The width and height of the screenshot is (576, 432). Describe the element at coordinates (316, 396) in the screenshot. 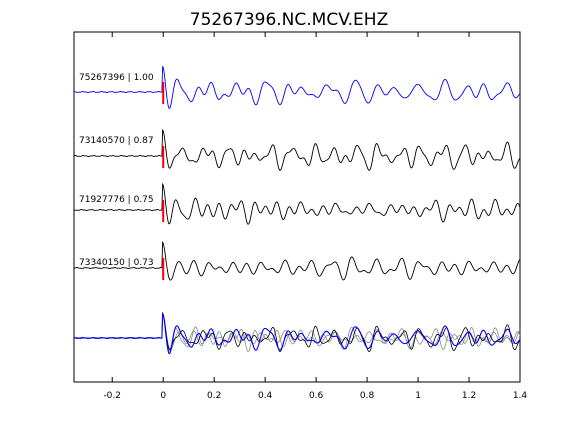

I see `x-tick-label: 0.6` at that location.